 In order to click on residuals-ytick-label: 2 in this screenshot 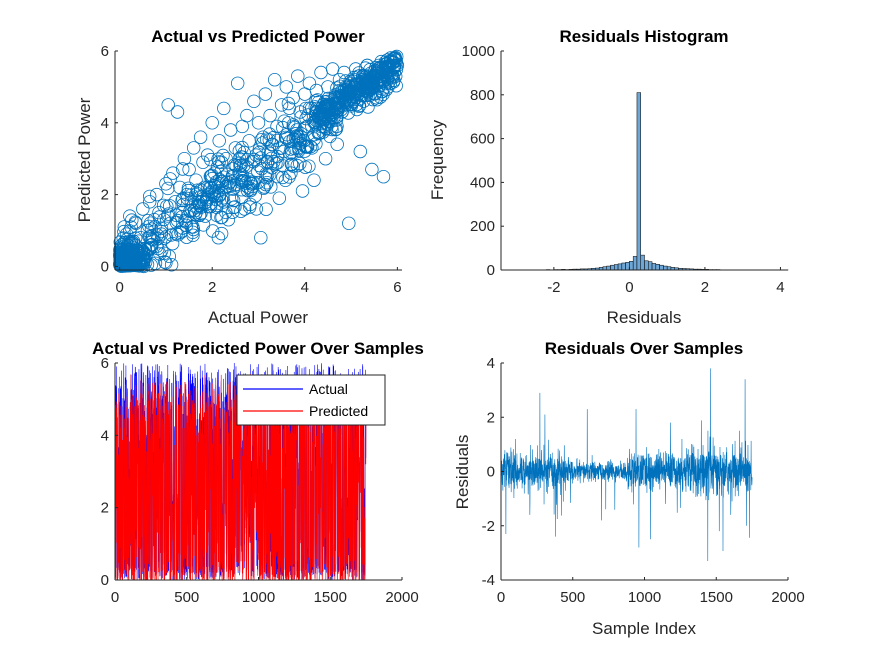, I will do `click(491, 417)`.